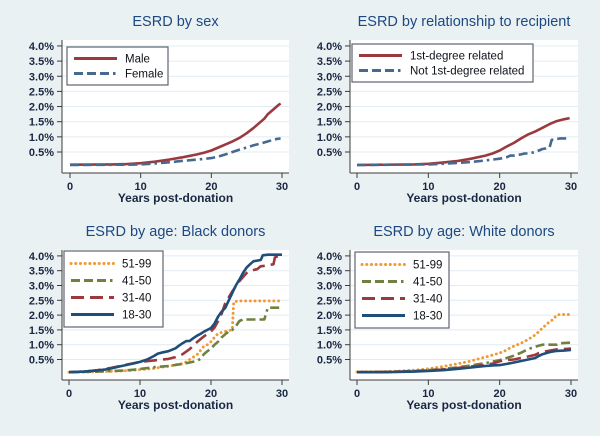  Describe the element at coordinates (175, 134) in the screenshot. I see `series-line-male` at that location.